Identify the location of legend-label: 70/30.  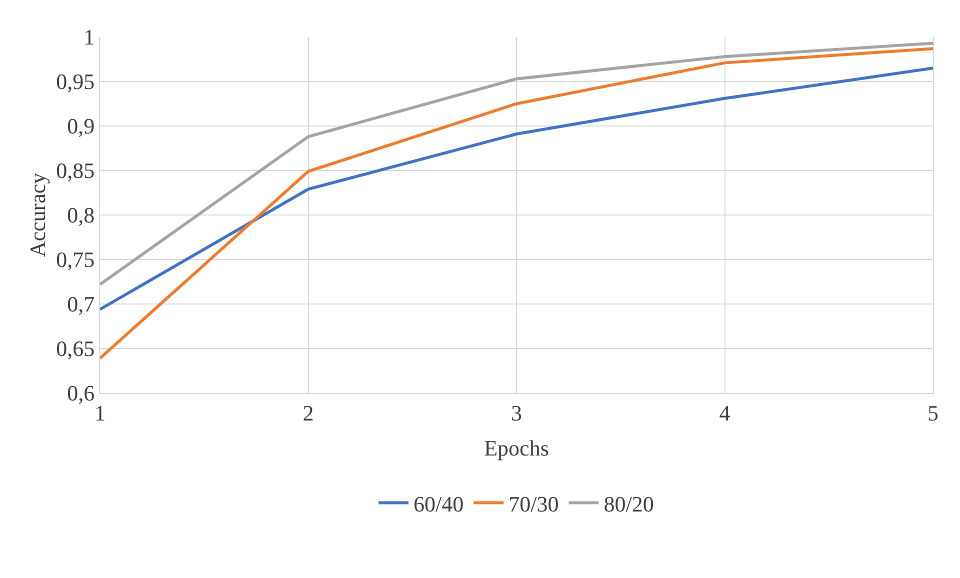
(533, 503).